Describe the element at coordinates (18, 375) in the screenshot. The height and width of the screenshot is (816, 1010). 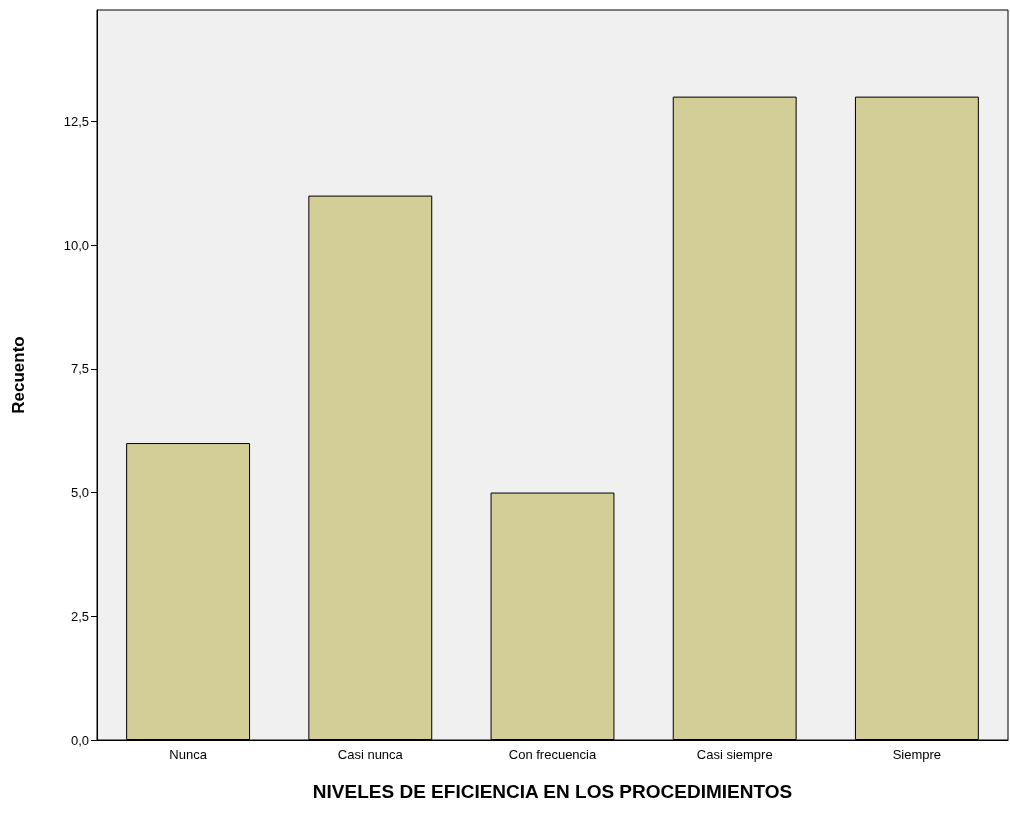
I see `y-axis-title: Recuento` at that location.